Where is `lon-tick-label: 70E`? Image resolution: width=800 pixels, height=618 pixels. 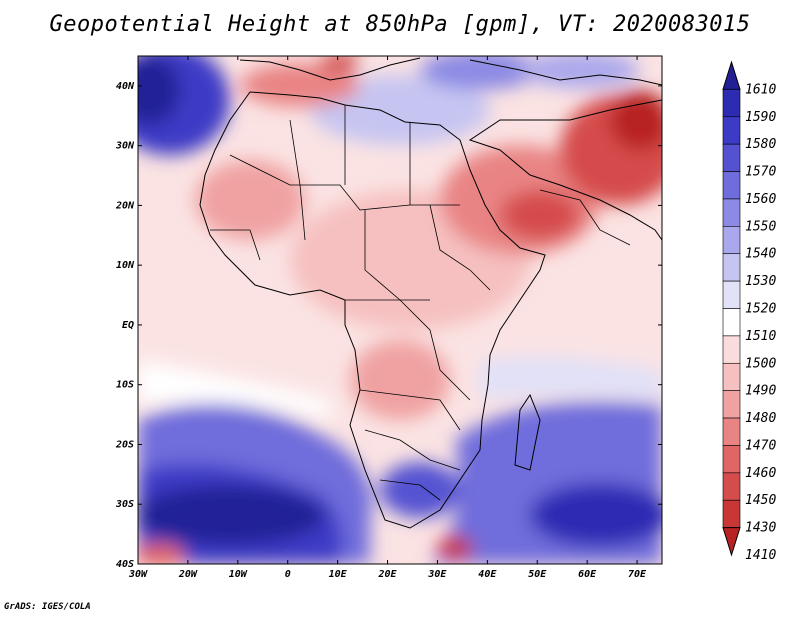
lon-tick-label: 70E is located at coordinates (637, 574).